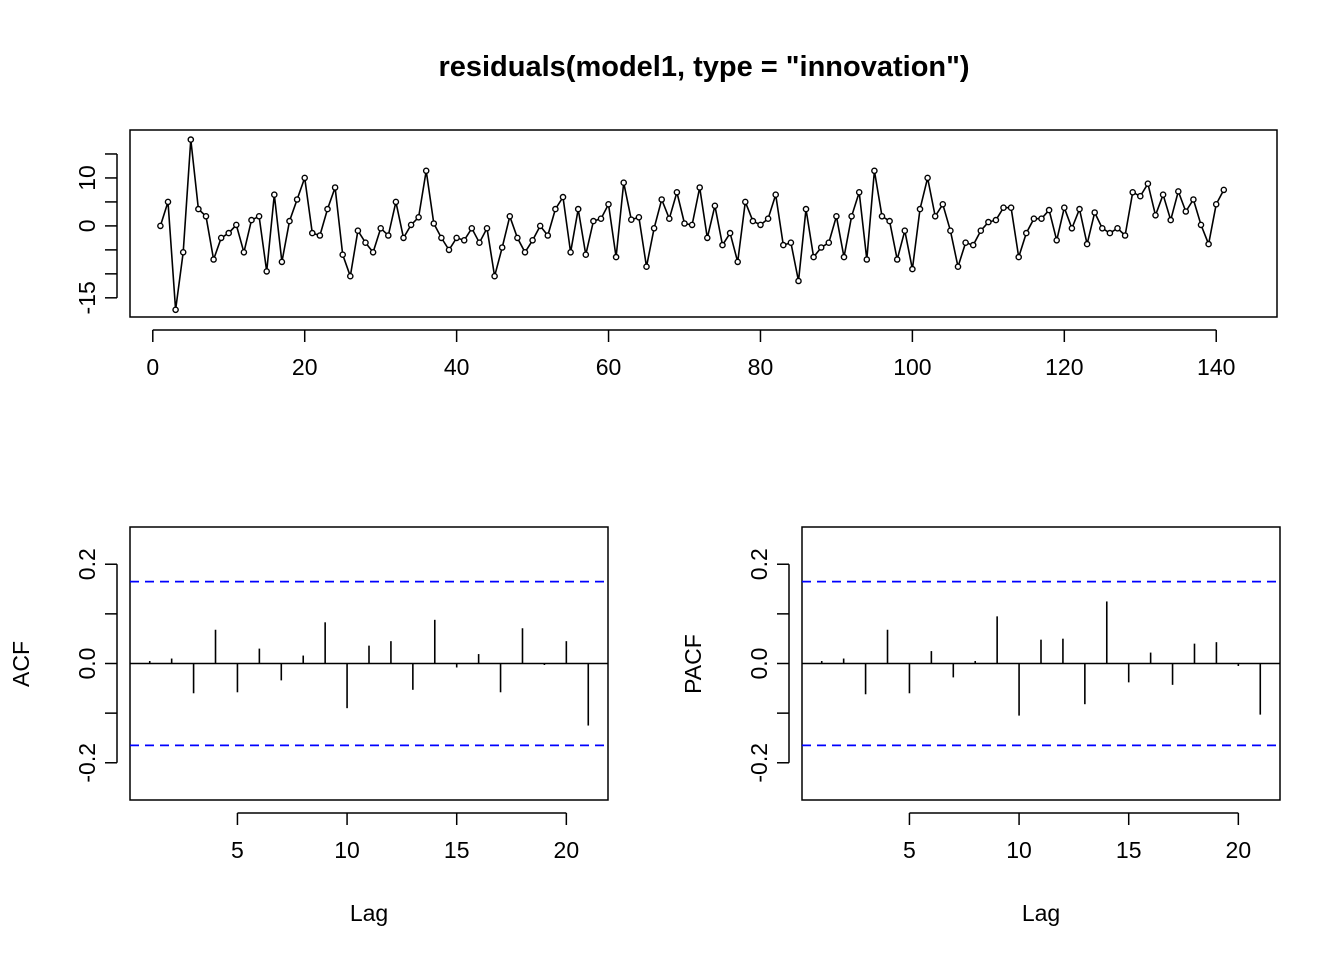 This screenshot has width=1344, height=960. I want to click on pacf-x-tick-label: 5, so click(909, 850).